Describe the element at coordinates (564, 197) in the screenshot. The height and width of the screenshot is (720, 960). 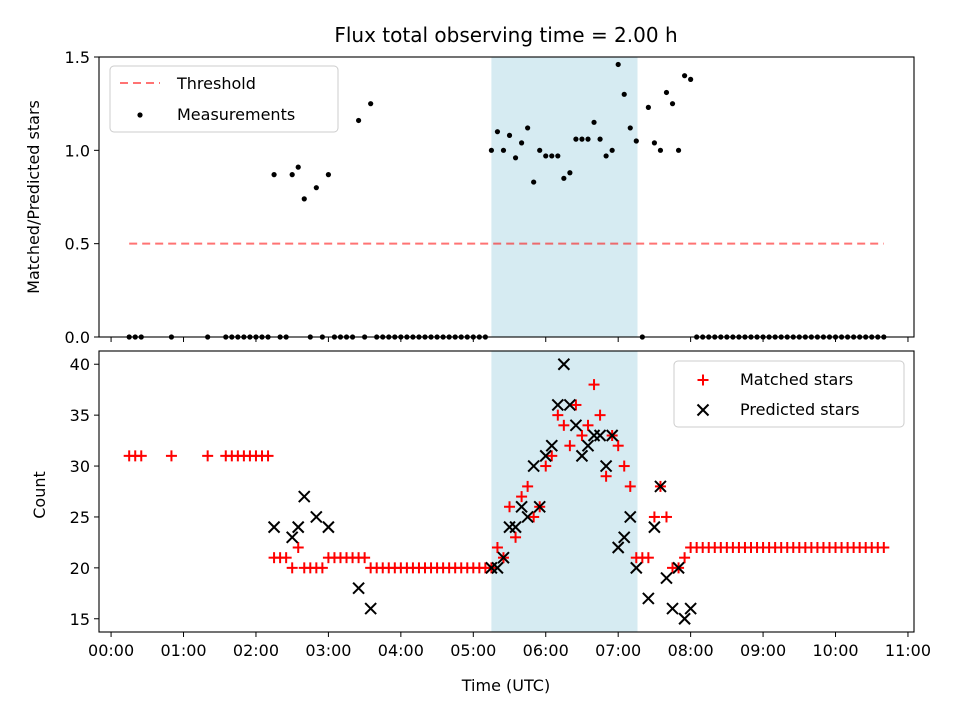
I see `observing-window-span` at that location.